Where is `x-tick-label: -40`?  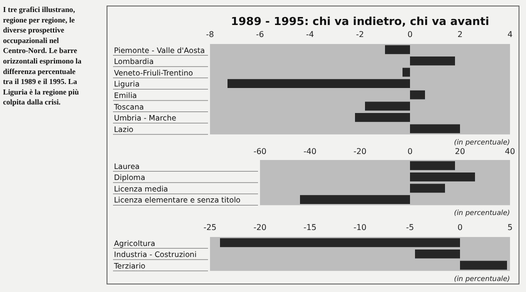 x-tick-label: -40 is located at coordinates (310, 151).